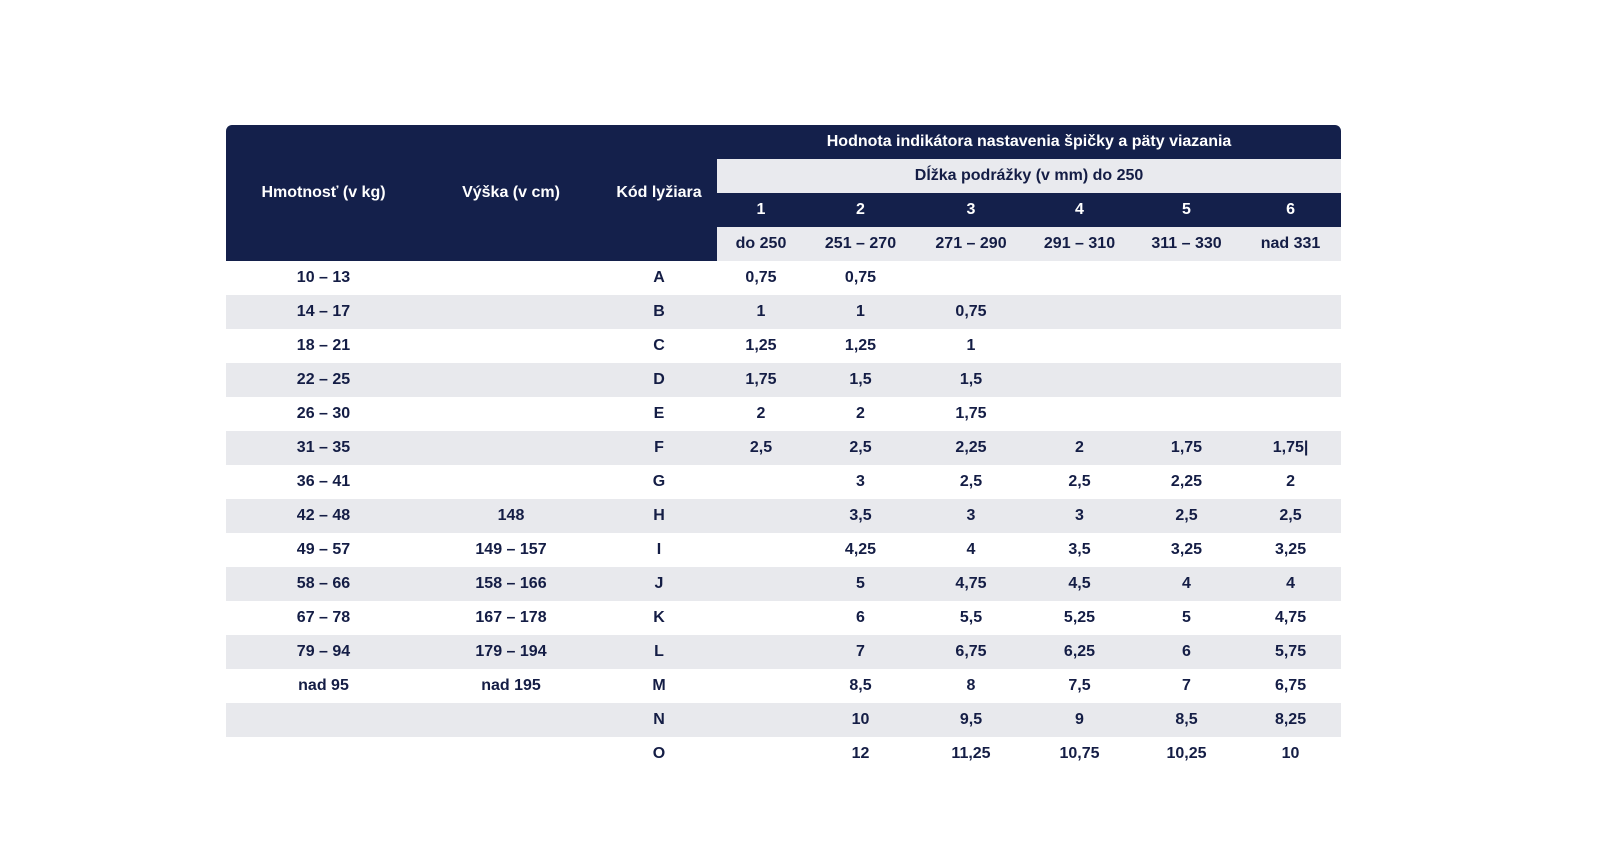 The image size is (1617, 848). I want to click on skier-code-cell: G, so click(659, 482).